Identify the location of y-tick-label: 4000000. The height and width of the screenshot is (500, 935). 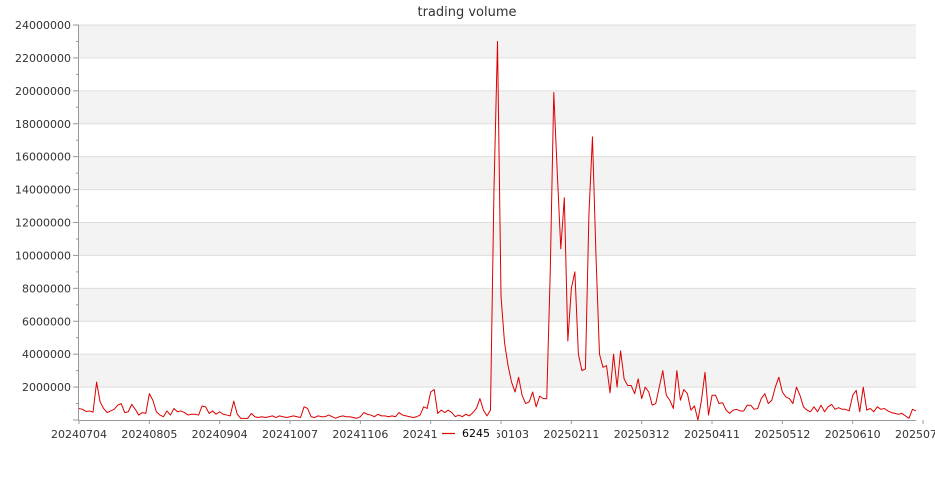
(46, 354).